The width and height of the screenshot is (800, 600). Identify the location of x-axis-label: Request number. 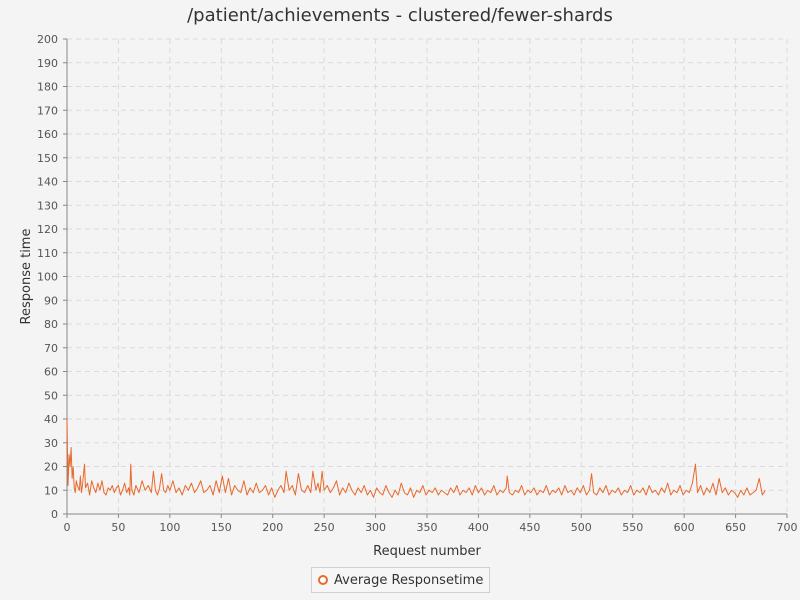
(427, 551).